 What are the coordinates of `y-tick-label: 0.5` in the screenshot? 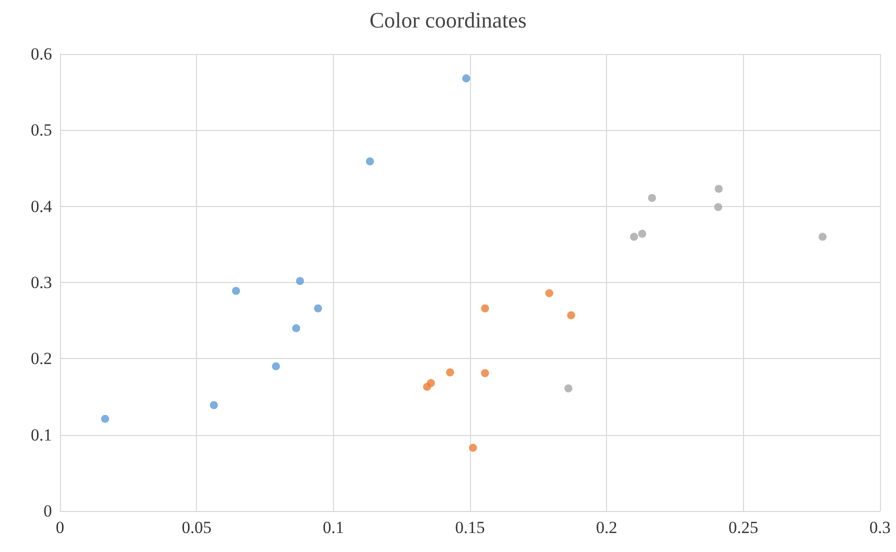 It's located at (41, 130).